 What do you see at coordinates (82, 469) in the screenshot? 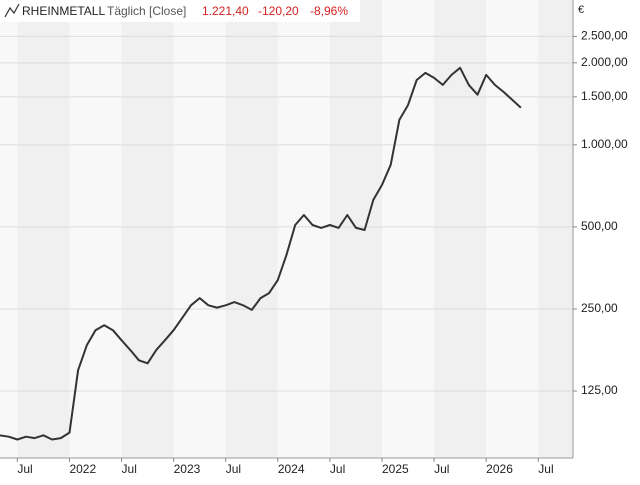
I see `x-tick-label: 2022` at bounding box center [82, 469].